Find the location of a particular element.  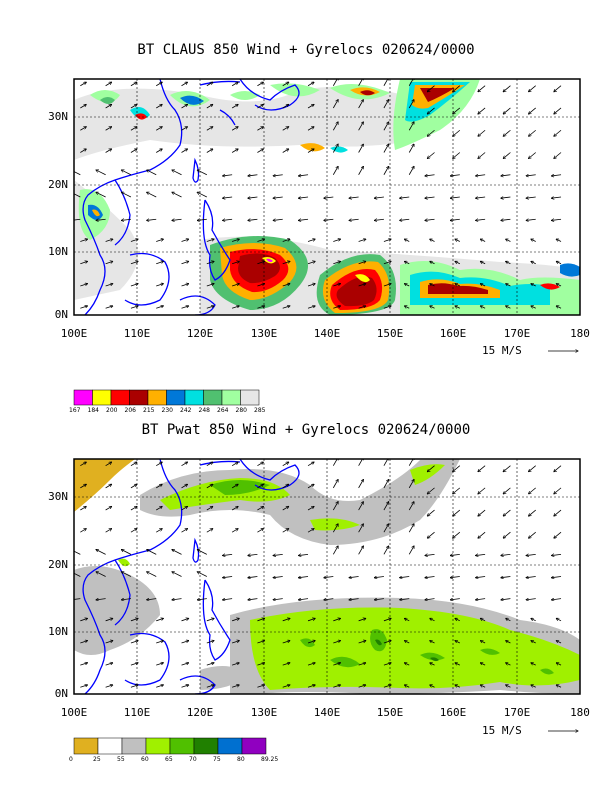

ylabel2-10n: 10N is located at coordinates (58, 631).